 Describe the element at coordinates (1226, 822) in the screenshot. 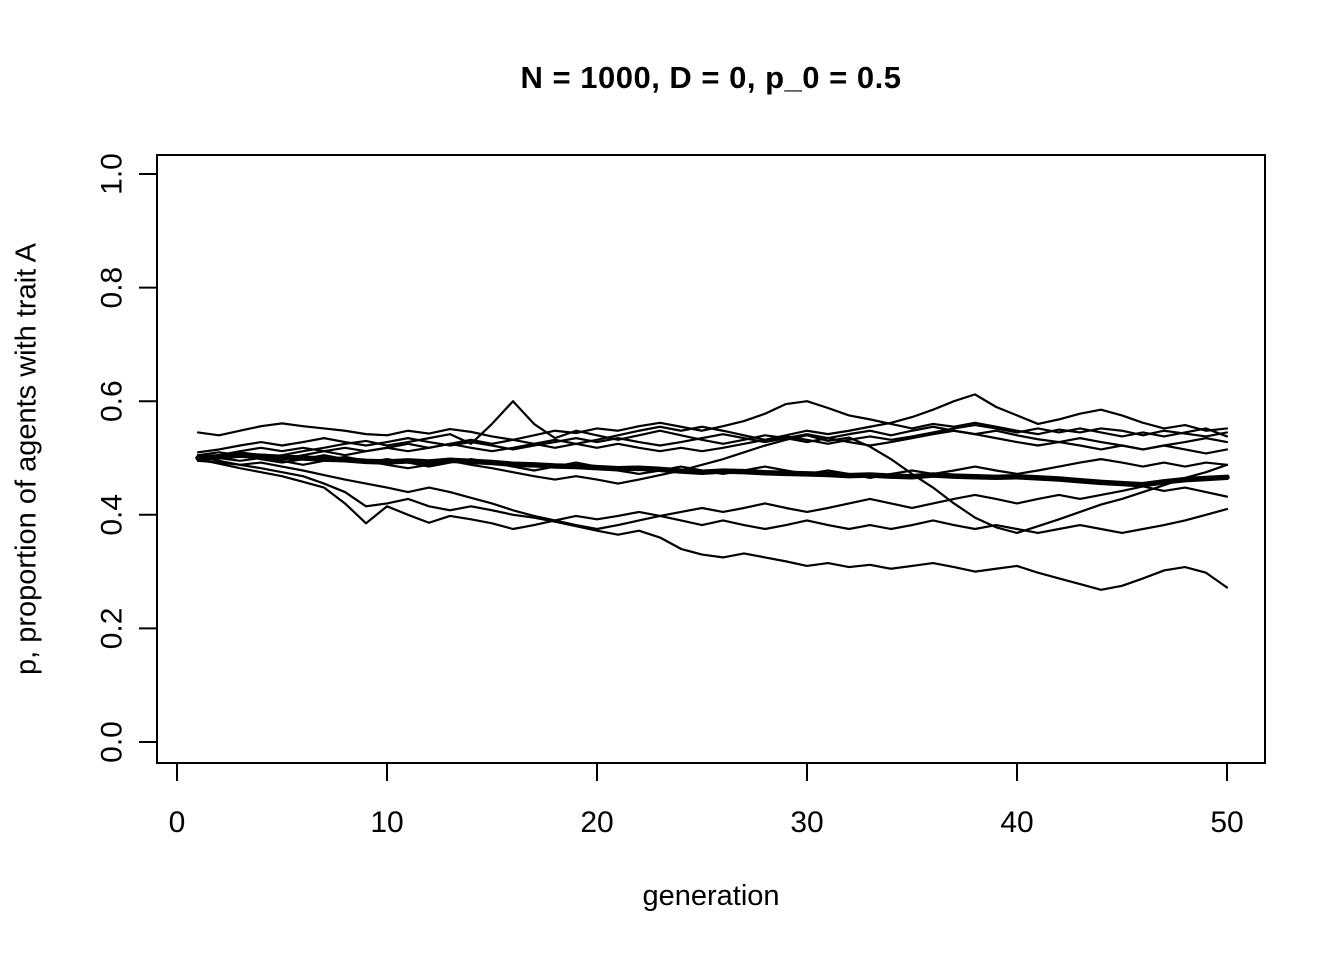

I see `x-tick-label: 50` at that location.